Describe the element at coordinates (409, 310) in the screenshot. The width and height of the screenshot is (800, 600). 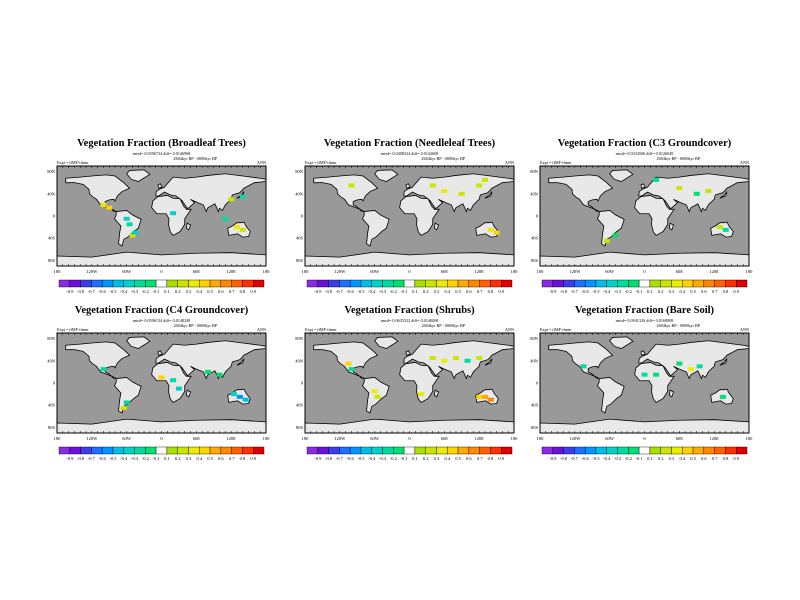
I see `panel-title: Vegetation Fraction (Shrubs)` at that location.